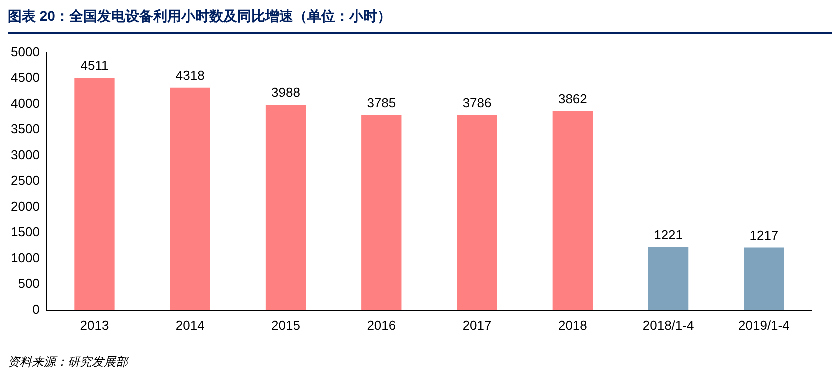 The width and height of the screenshot is (840, 383). Describe the element at coordinates (25, 52) in the screenshot. I see `y-tick-label: 5000` at that location.